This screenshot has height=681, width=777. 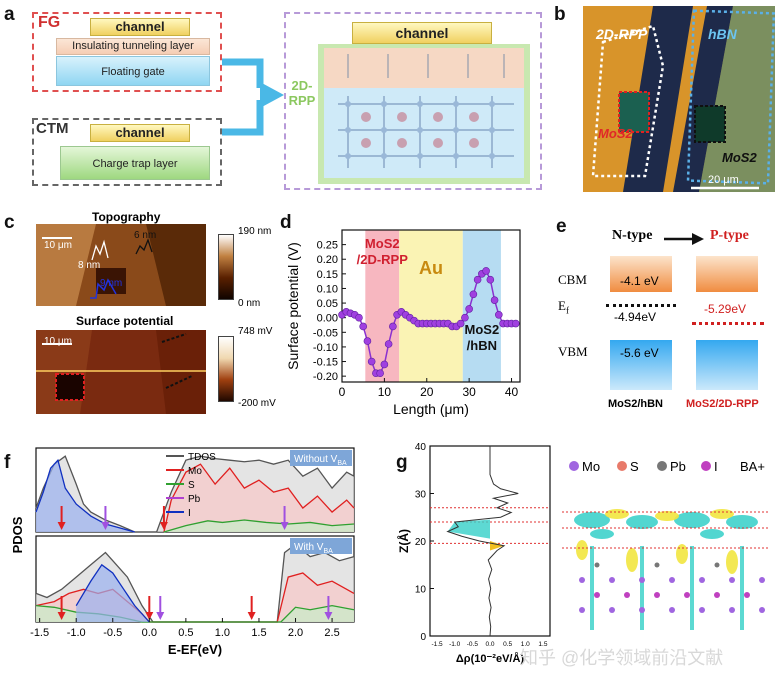 What do you see at coordinates (639, 353) in the screenshot?
I see `n-vbm-val: -5.6 eV` at bounding box center [639, 353].